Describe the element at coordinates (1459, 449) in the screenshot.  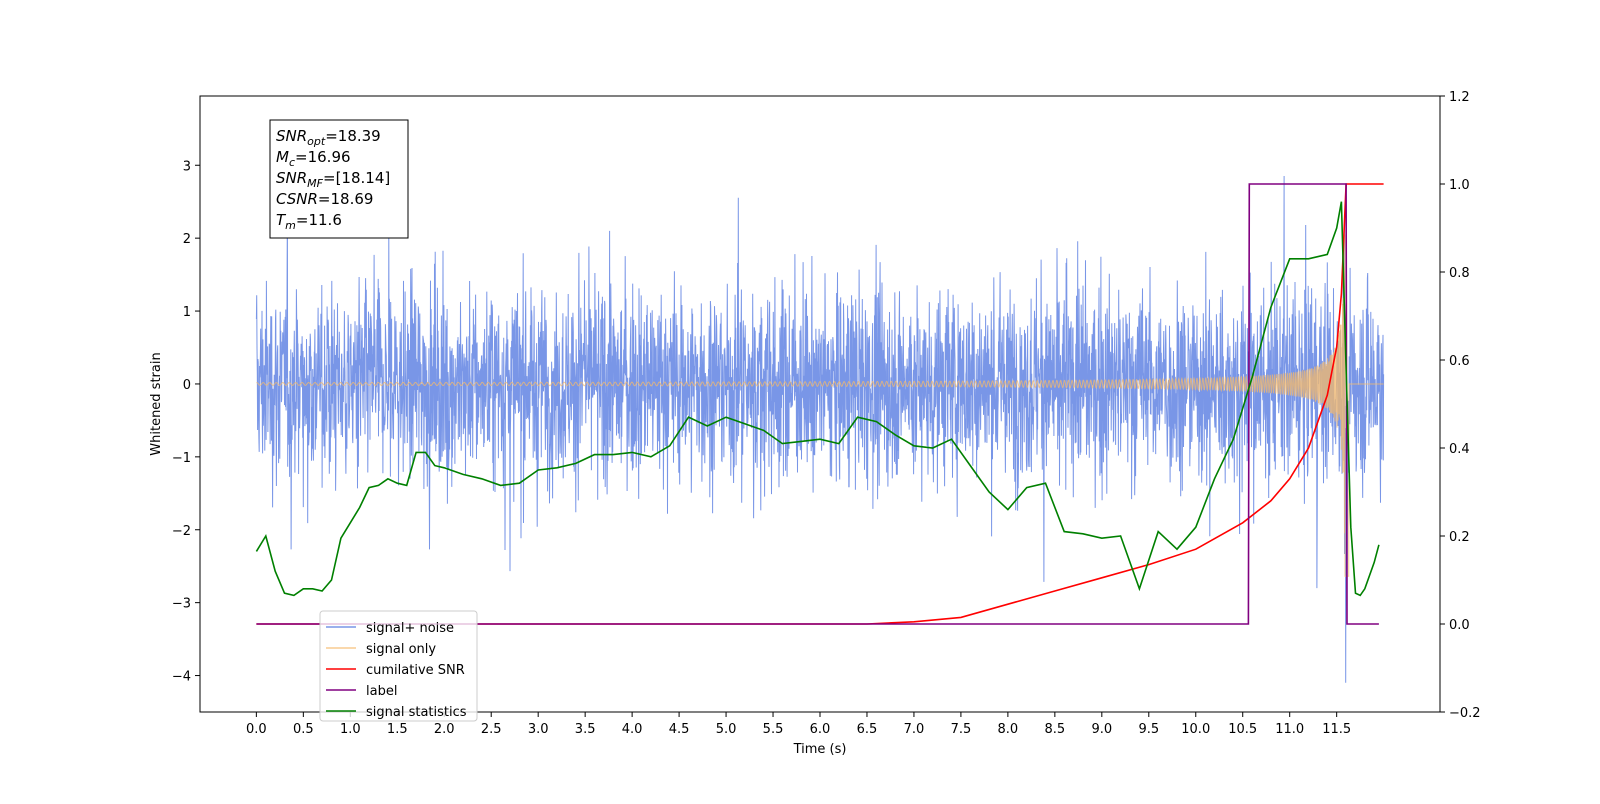
I see `right-y-tick-label: 0.4` at that location.